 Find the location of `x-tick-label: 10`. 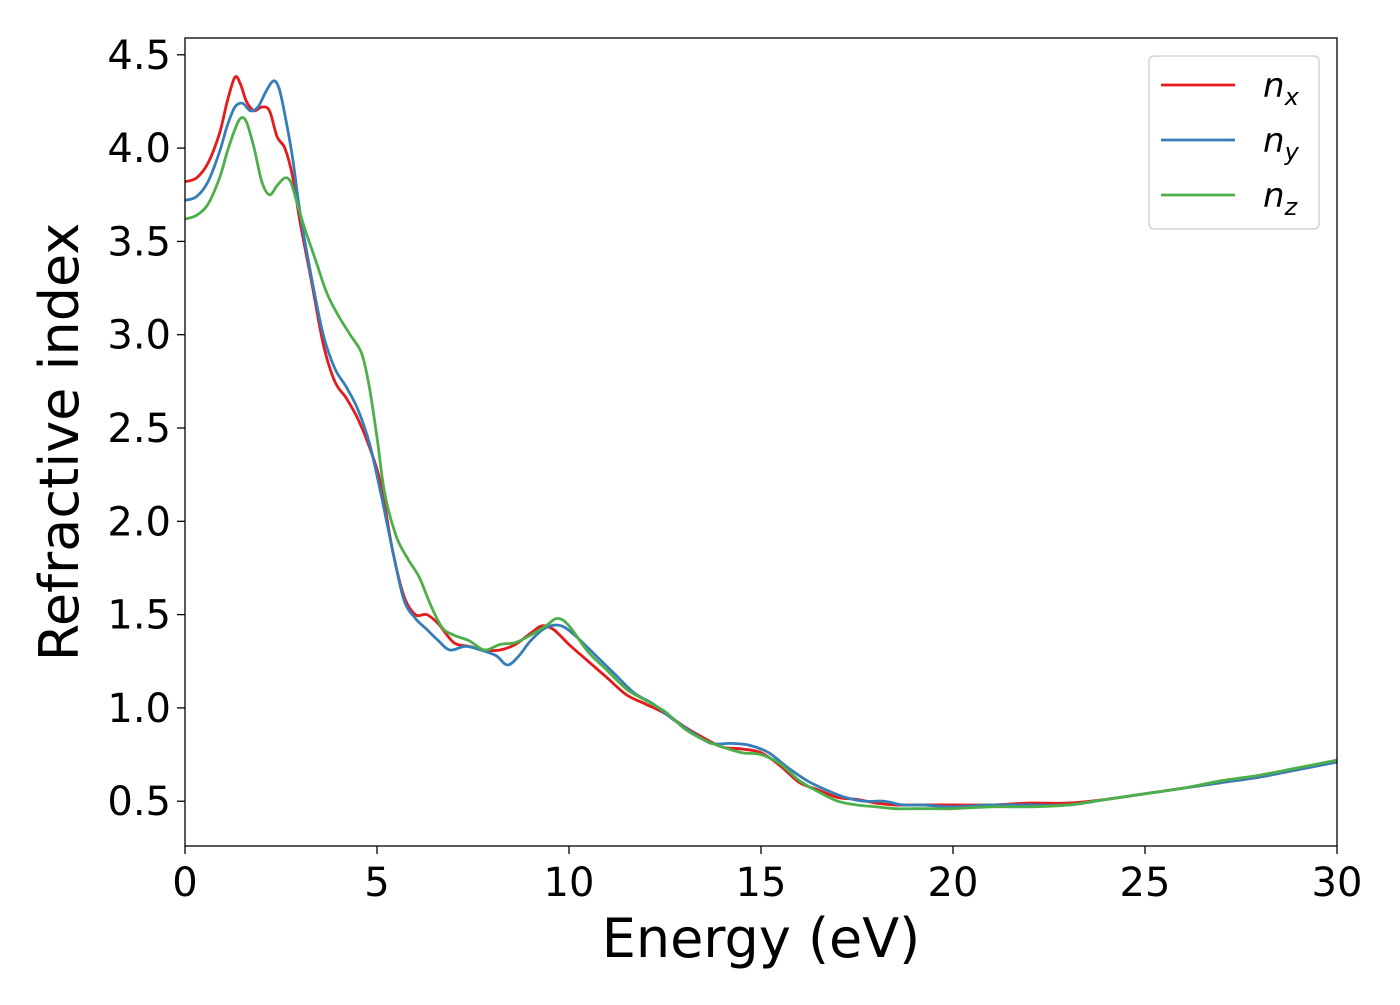

x-tick-label: 10 is located at coordinates (569, 883).